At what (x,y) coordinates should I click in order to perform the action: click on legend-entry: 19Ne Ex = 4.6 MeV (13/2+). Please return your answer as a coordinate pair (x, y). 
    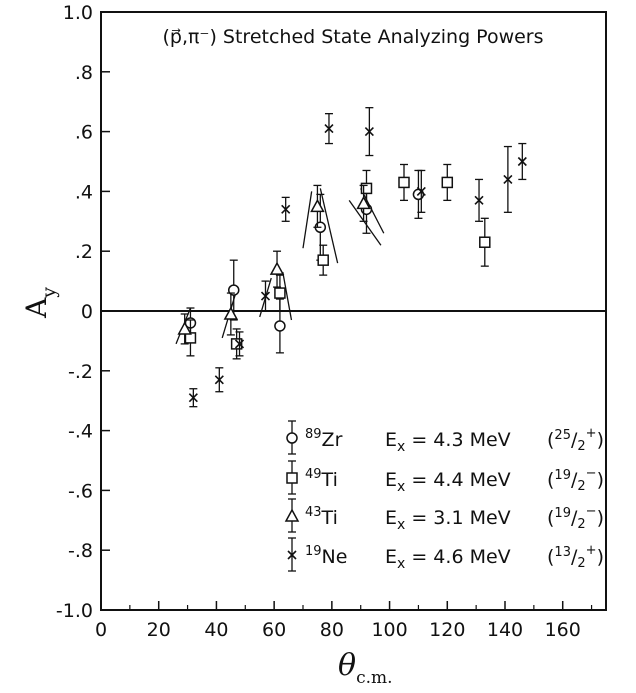
    Looking at the image, I should click on (445, 554).